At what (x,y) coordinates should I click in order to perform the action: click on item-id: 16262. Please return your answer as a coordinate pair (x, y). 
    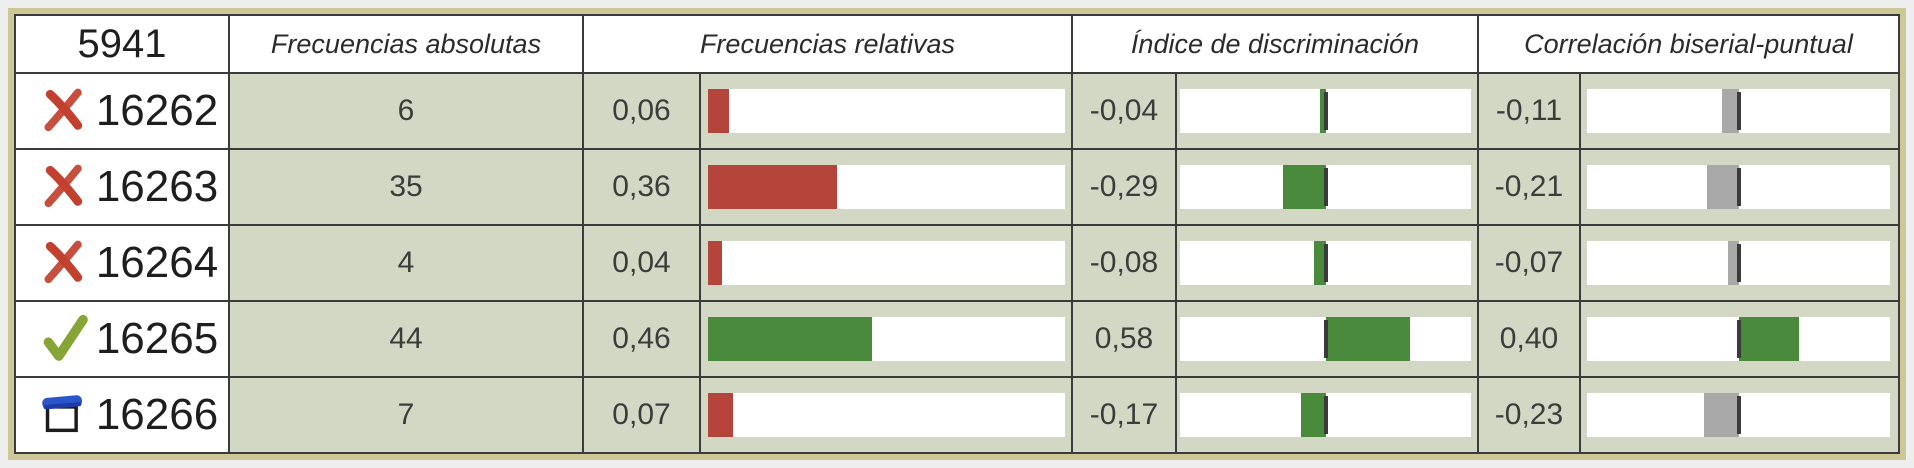
    Looking at the image, I should click on (157, 110).